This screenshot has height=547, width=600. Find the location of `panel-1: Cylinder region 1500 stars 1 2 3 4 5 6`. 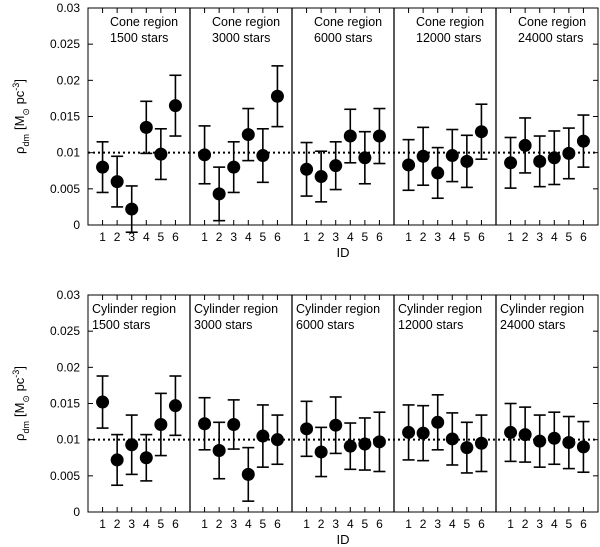

panel-1: Cylinder region 1500 stars 1 2 3 4 5 6 is located at coordinates (137, 413).